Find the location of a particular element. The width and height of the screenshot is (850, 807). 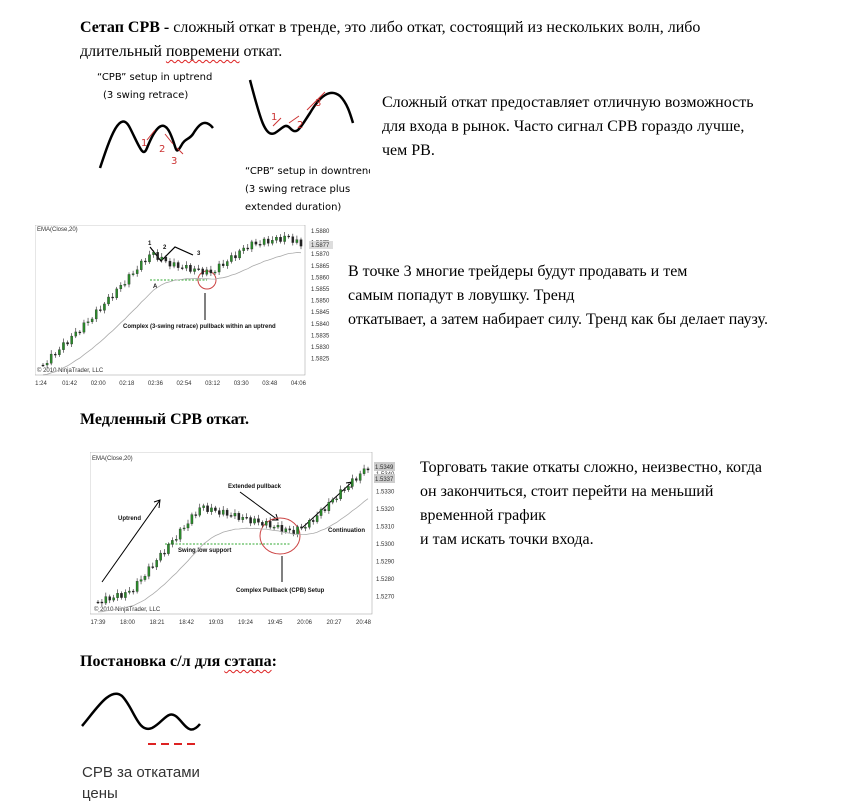

annotation: Complex Pullback (CPB) Setup is located at coordinates (280, 591).